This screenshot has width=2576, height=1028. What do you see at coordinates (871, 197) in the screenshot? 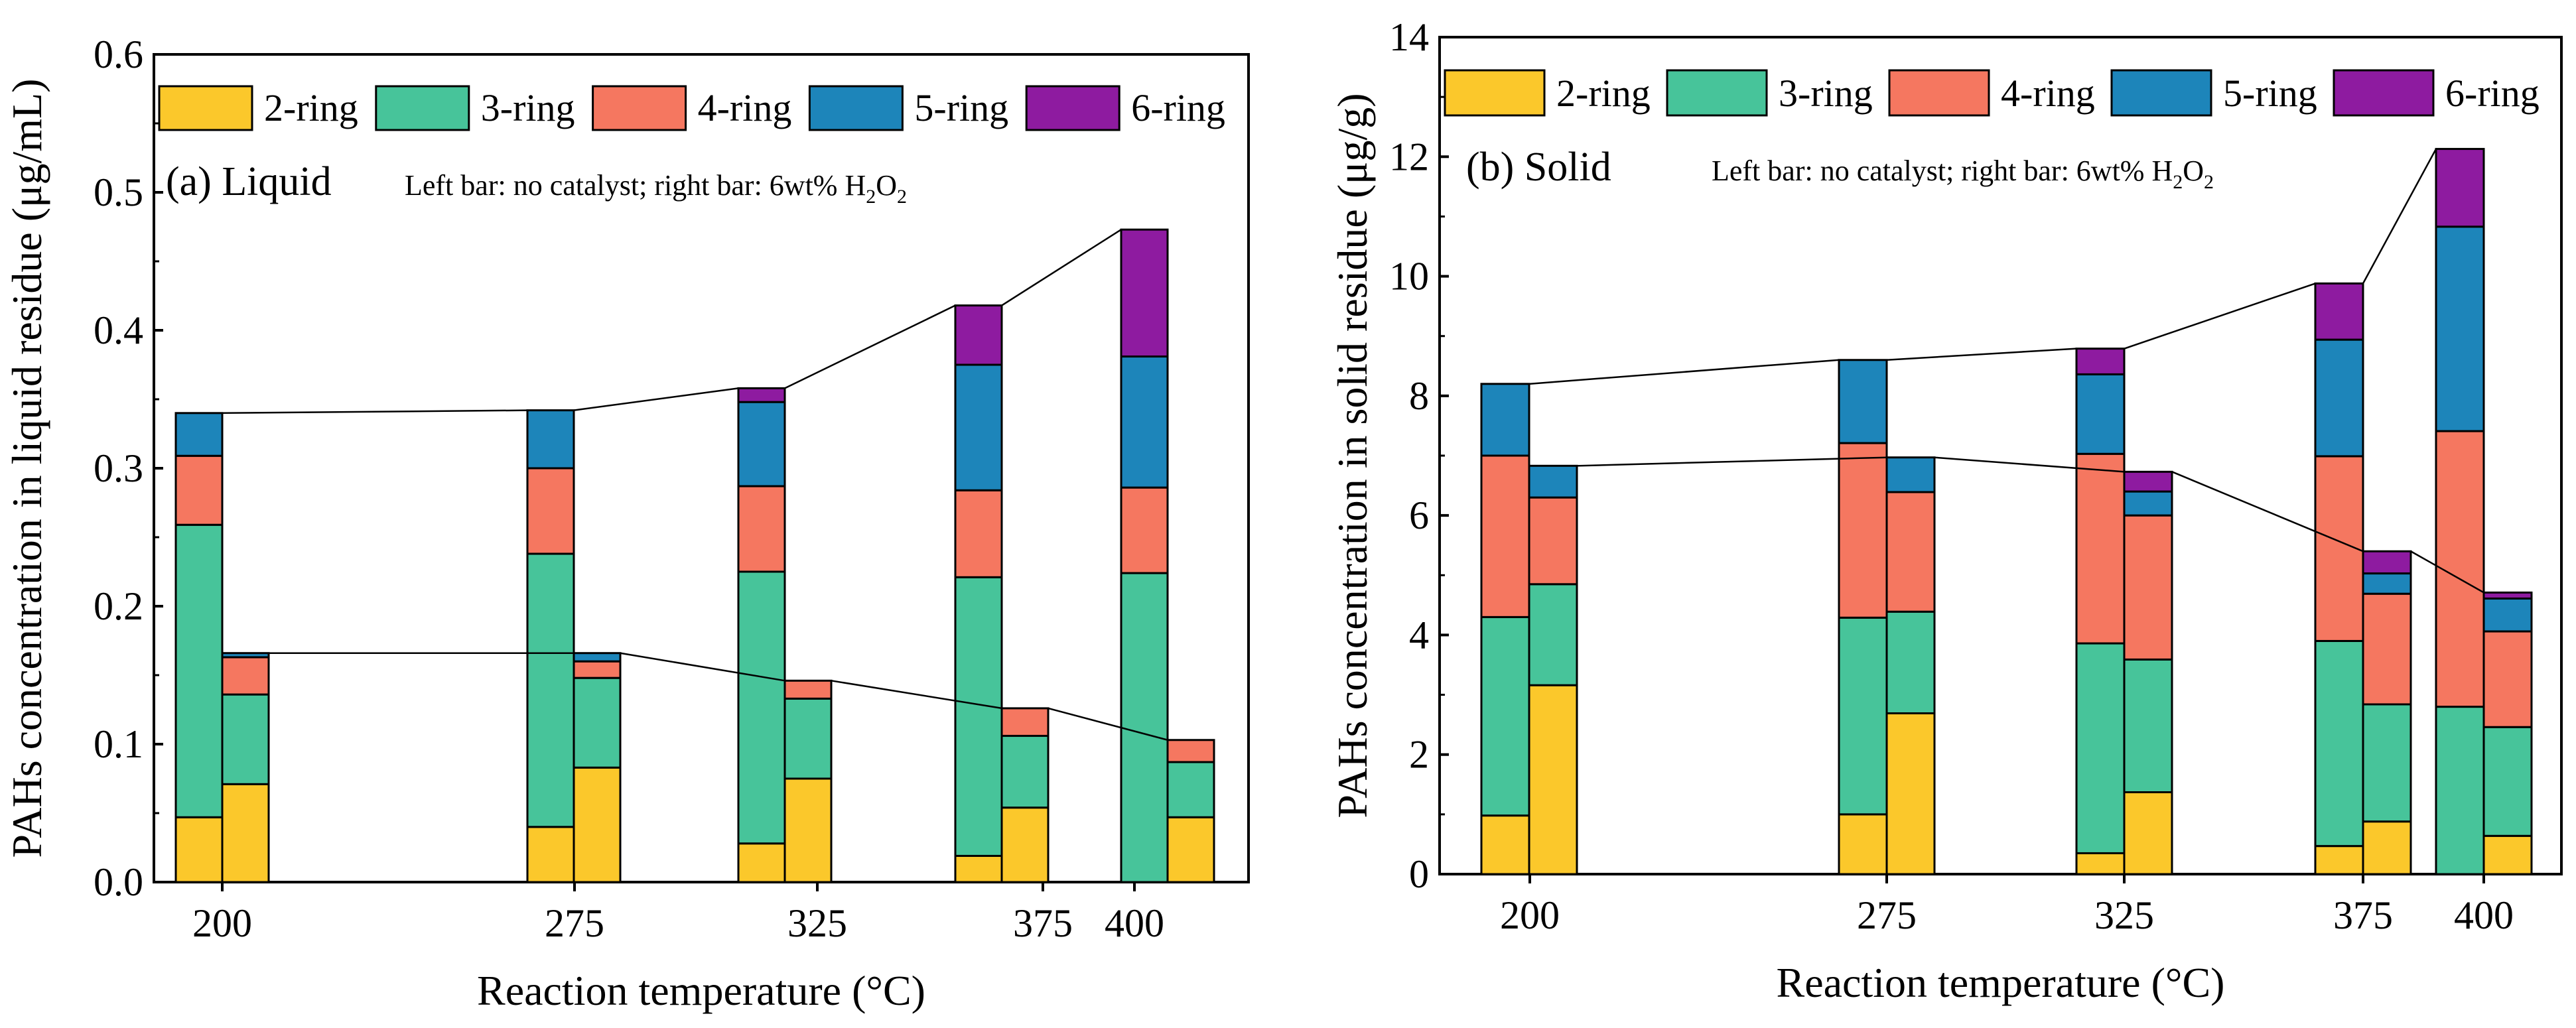
I see `note-subscript: 2` at bounding box center [871, 197].